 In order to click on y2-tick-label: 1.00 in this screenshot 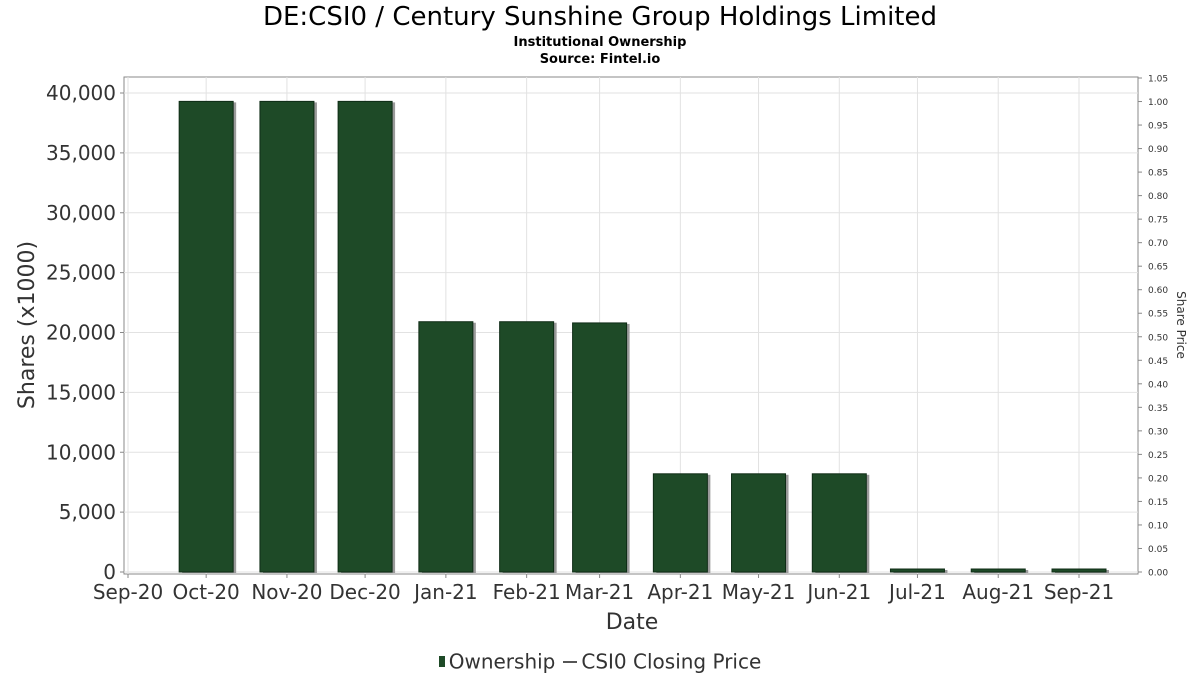, I will do `click(1158, 103)`.